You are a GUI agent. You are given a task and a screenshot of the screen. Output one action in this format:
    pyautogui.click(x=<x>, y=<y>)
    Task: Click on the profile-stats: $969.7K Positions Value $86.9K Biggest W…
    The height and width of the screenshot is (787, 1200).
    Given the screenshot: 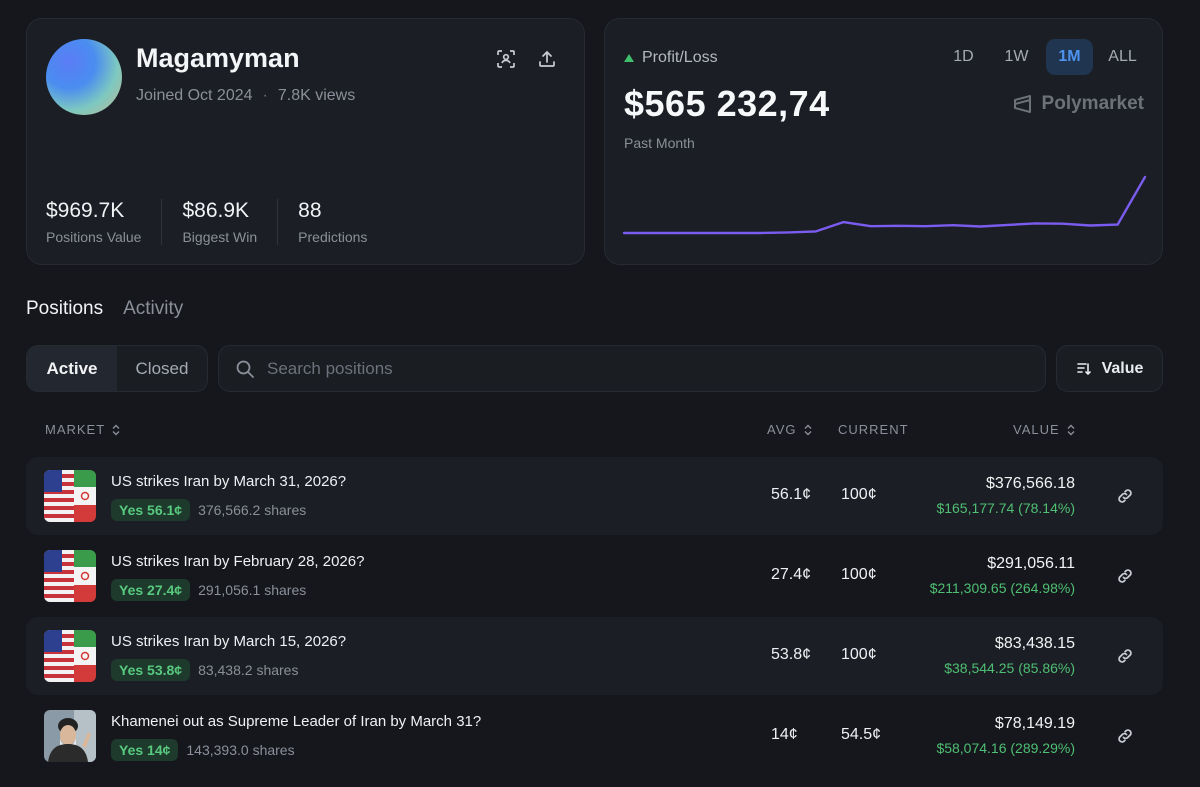 What is the action you would take?
    pyautogui.click(x=226, y=222)
    